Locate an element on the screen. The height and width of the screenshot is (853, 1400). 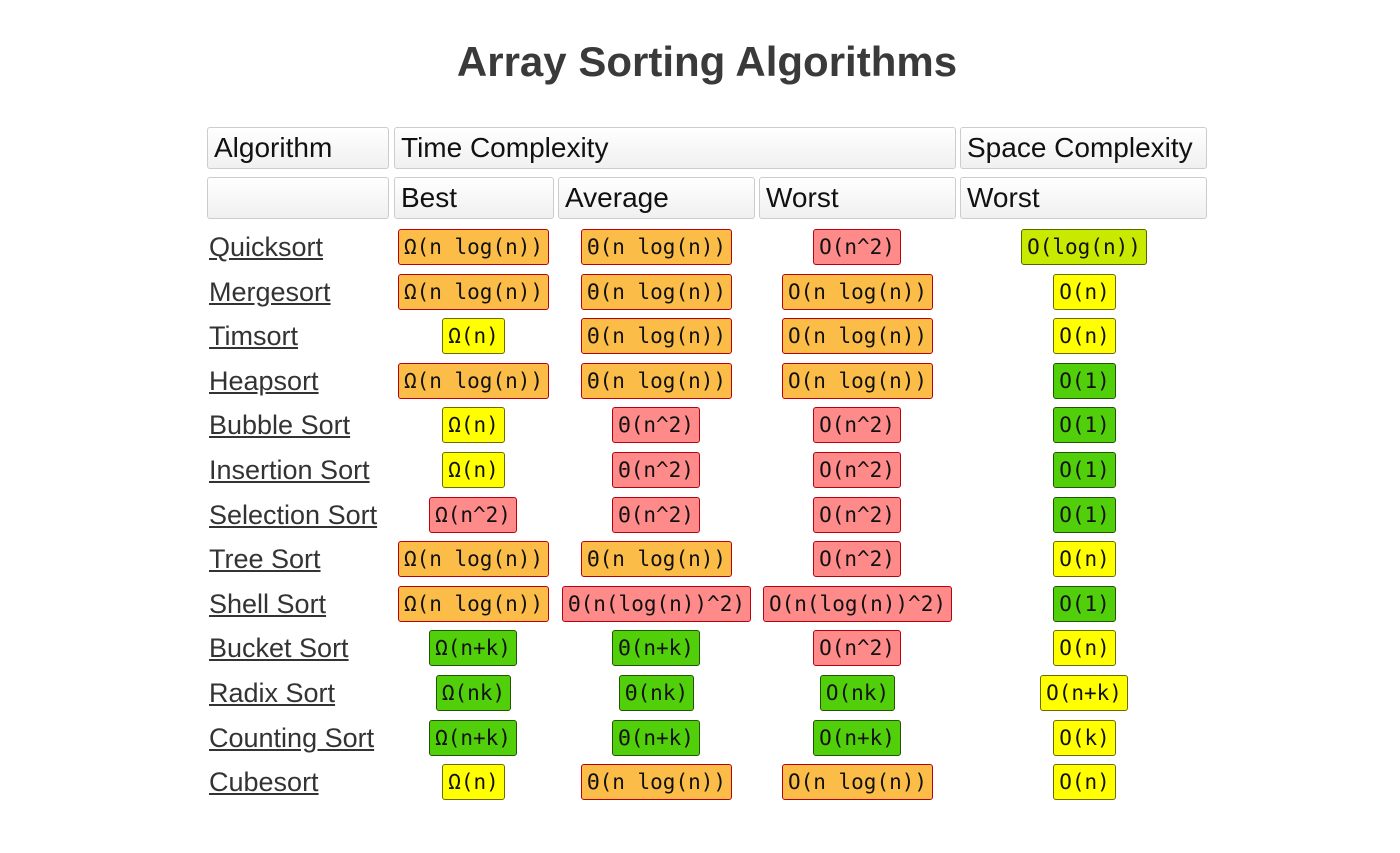
complexity-badge-space: O(k) is located at coordinates (1084, 738).